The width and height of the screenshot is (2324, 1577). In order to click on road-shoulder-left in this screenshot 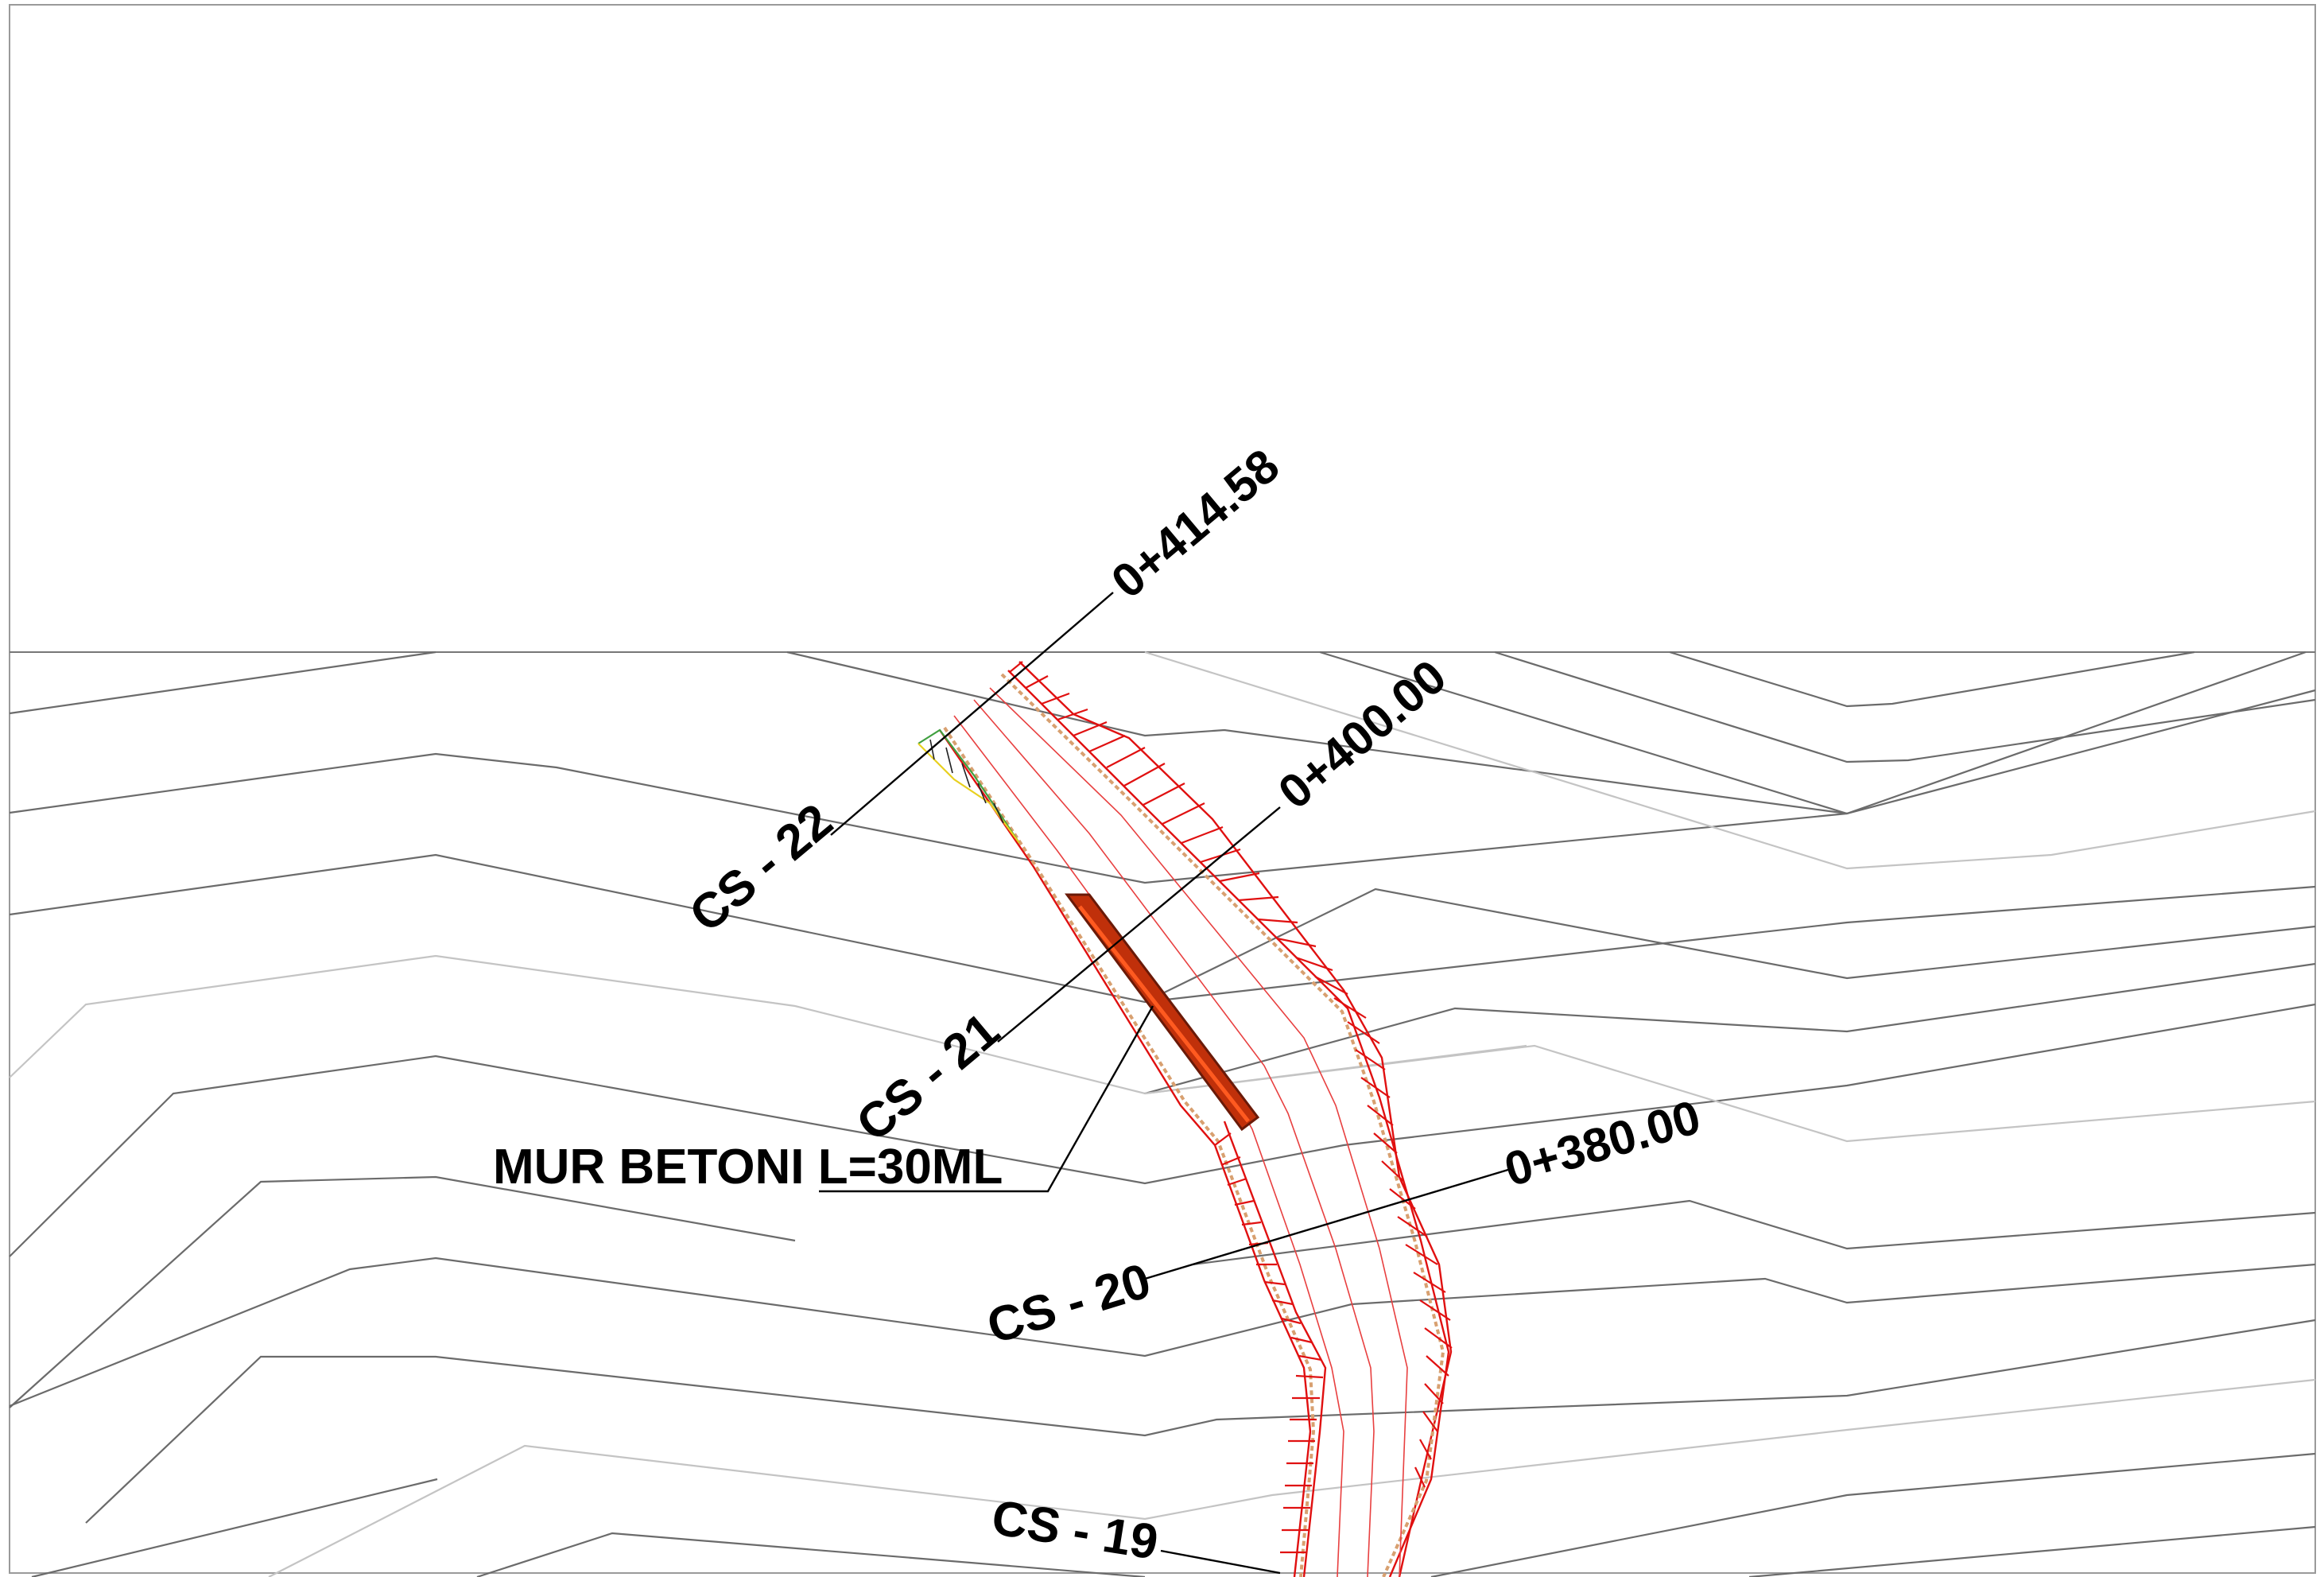, I will do `click(1129, 1151)`.